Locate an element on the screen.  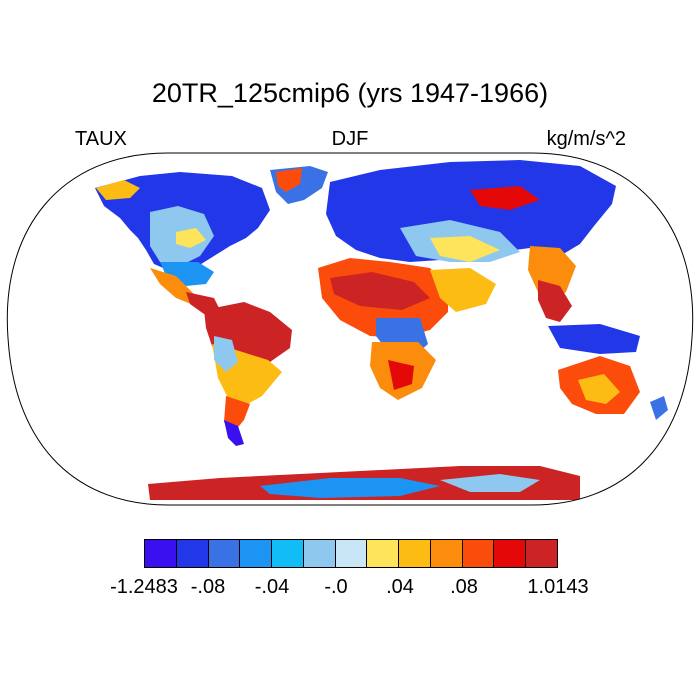
sahara-red is located at coordinates (380, 291).